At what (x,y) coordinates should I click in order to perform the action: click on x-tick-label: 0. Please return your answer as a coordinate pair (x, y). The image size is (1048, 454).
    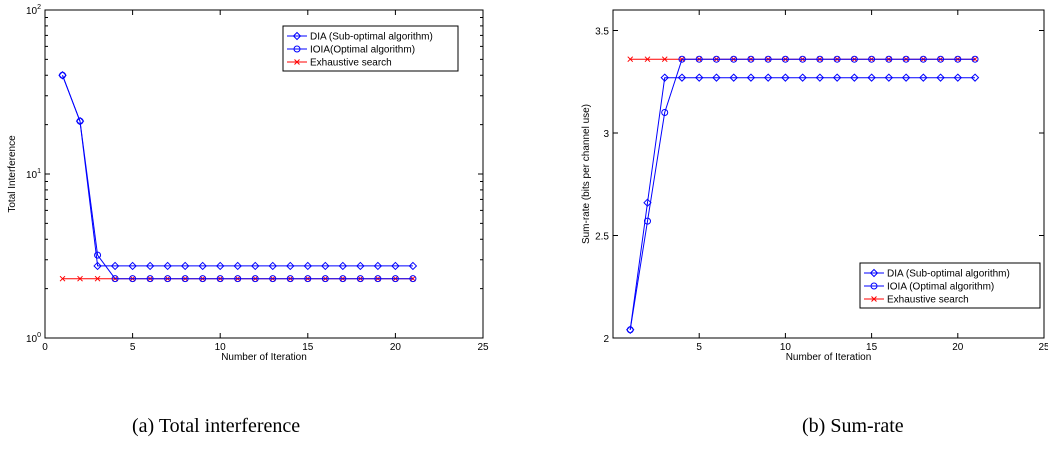
    Looking at the image, I should click on (45, 347).